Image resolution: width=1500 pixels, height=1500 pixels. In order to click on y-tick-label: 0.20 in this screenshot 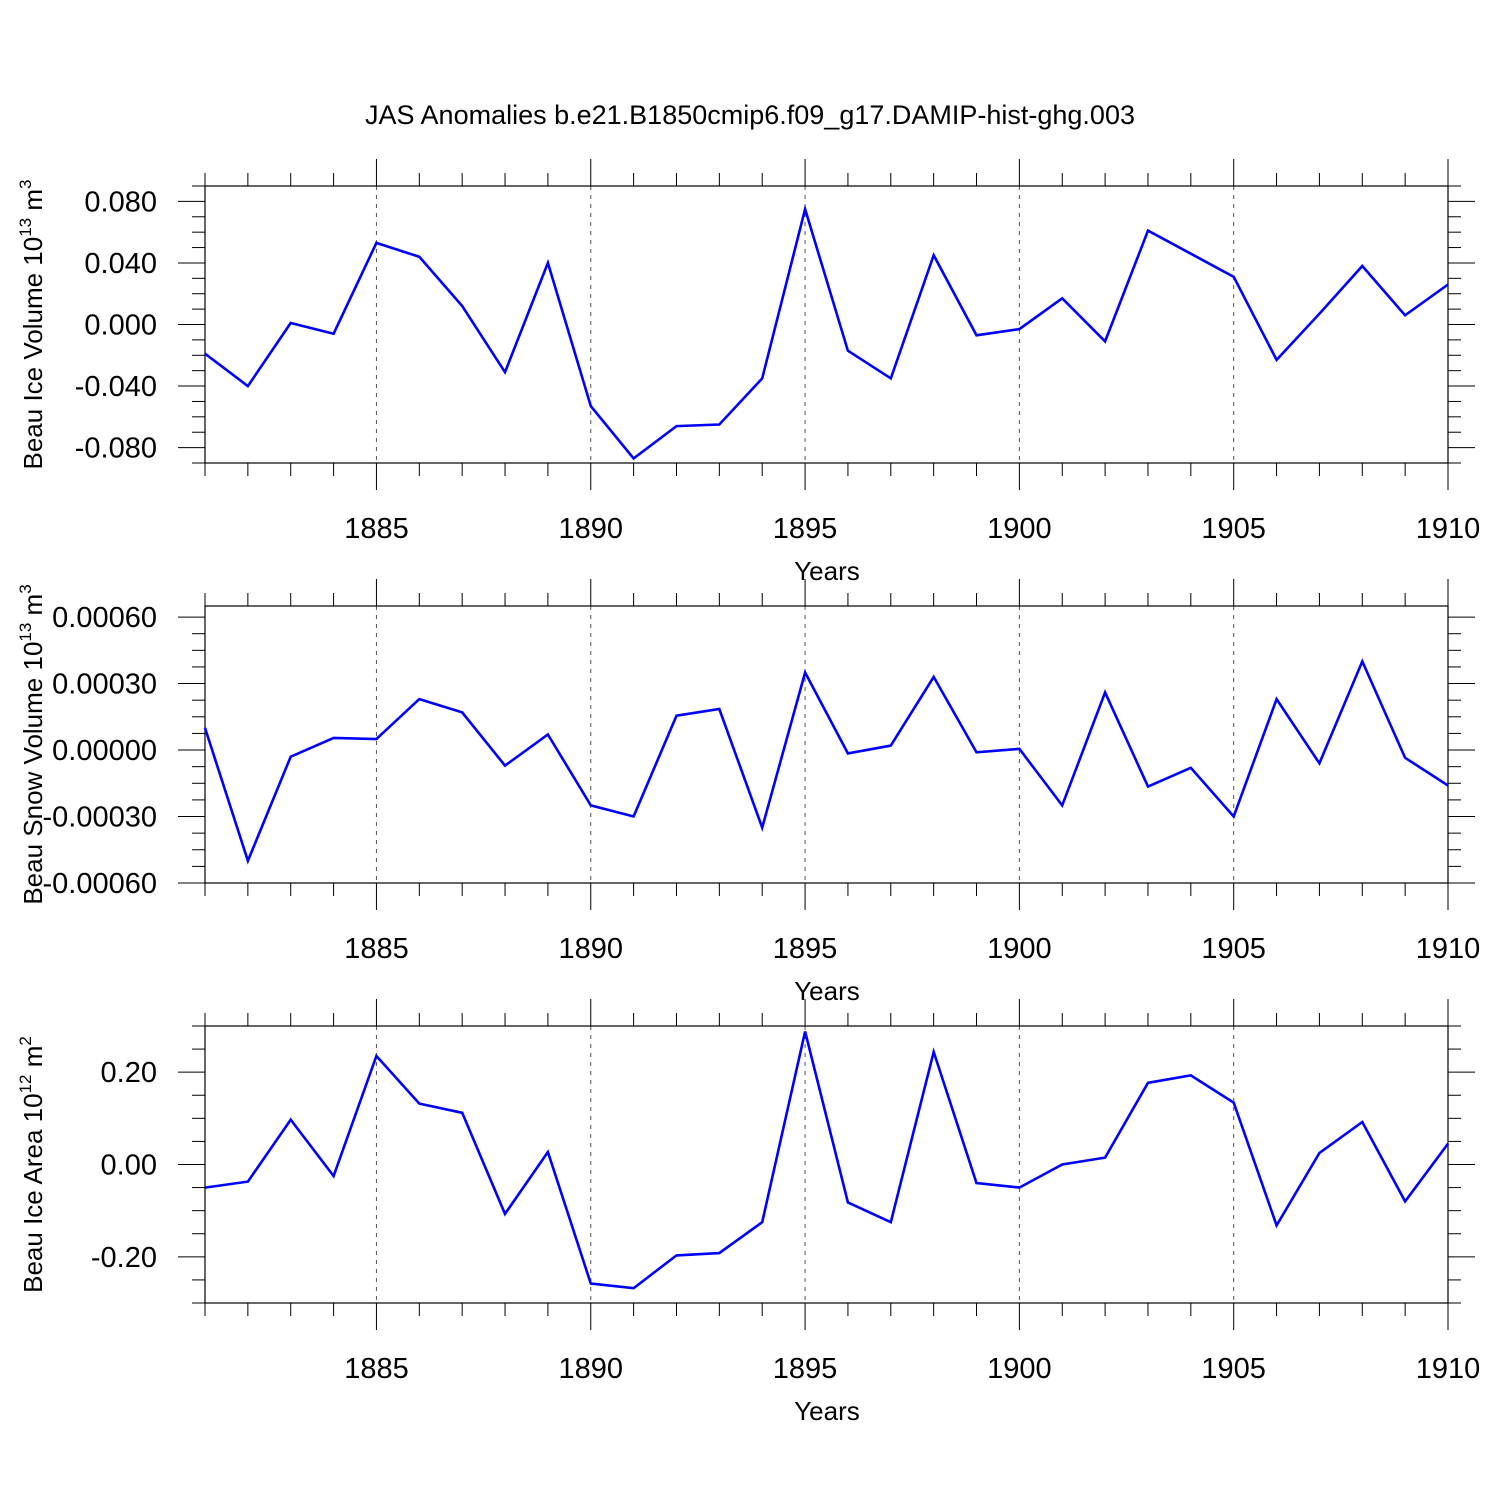, I will do `click(129, 1073)`.